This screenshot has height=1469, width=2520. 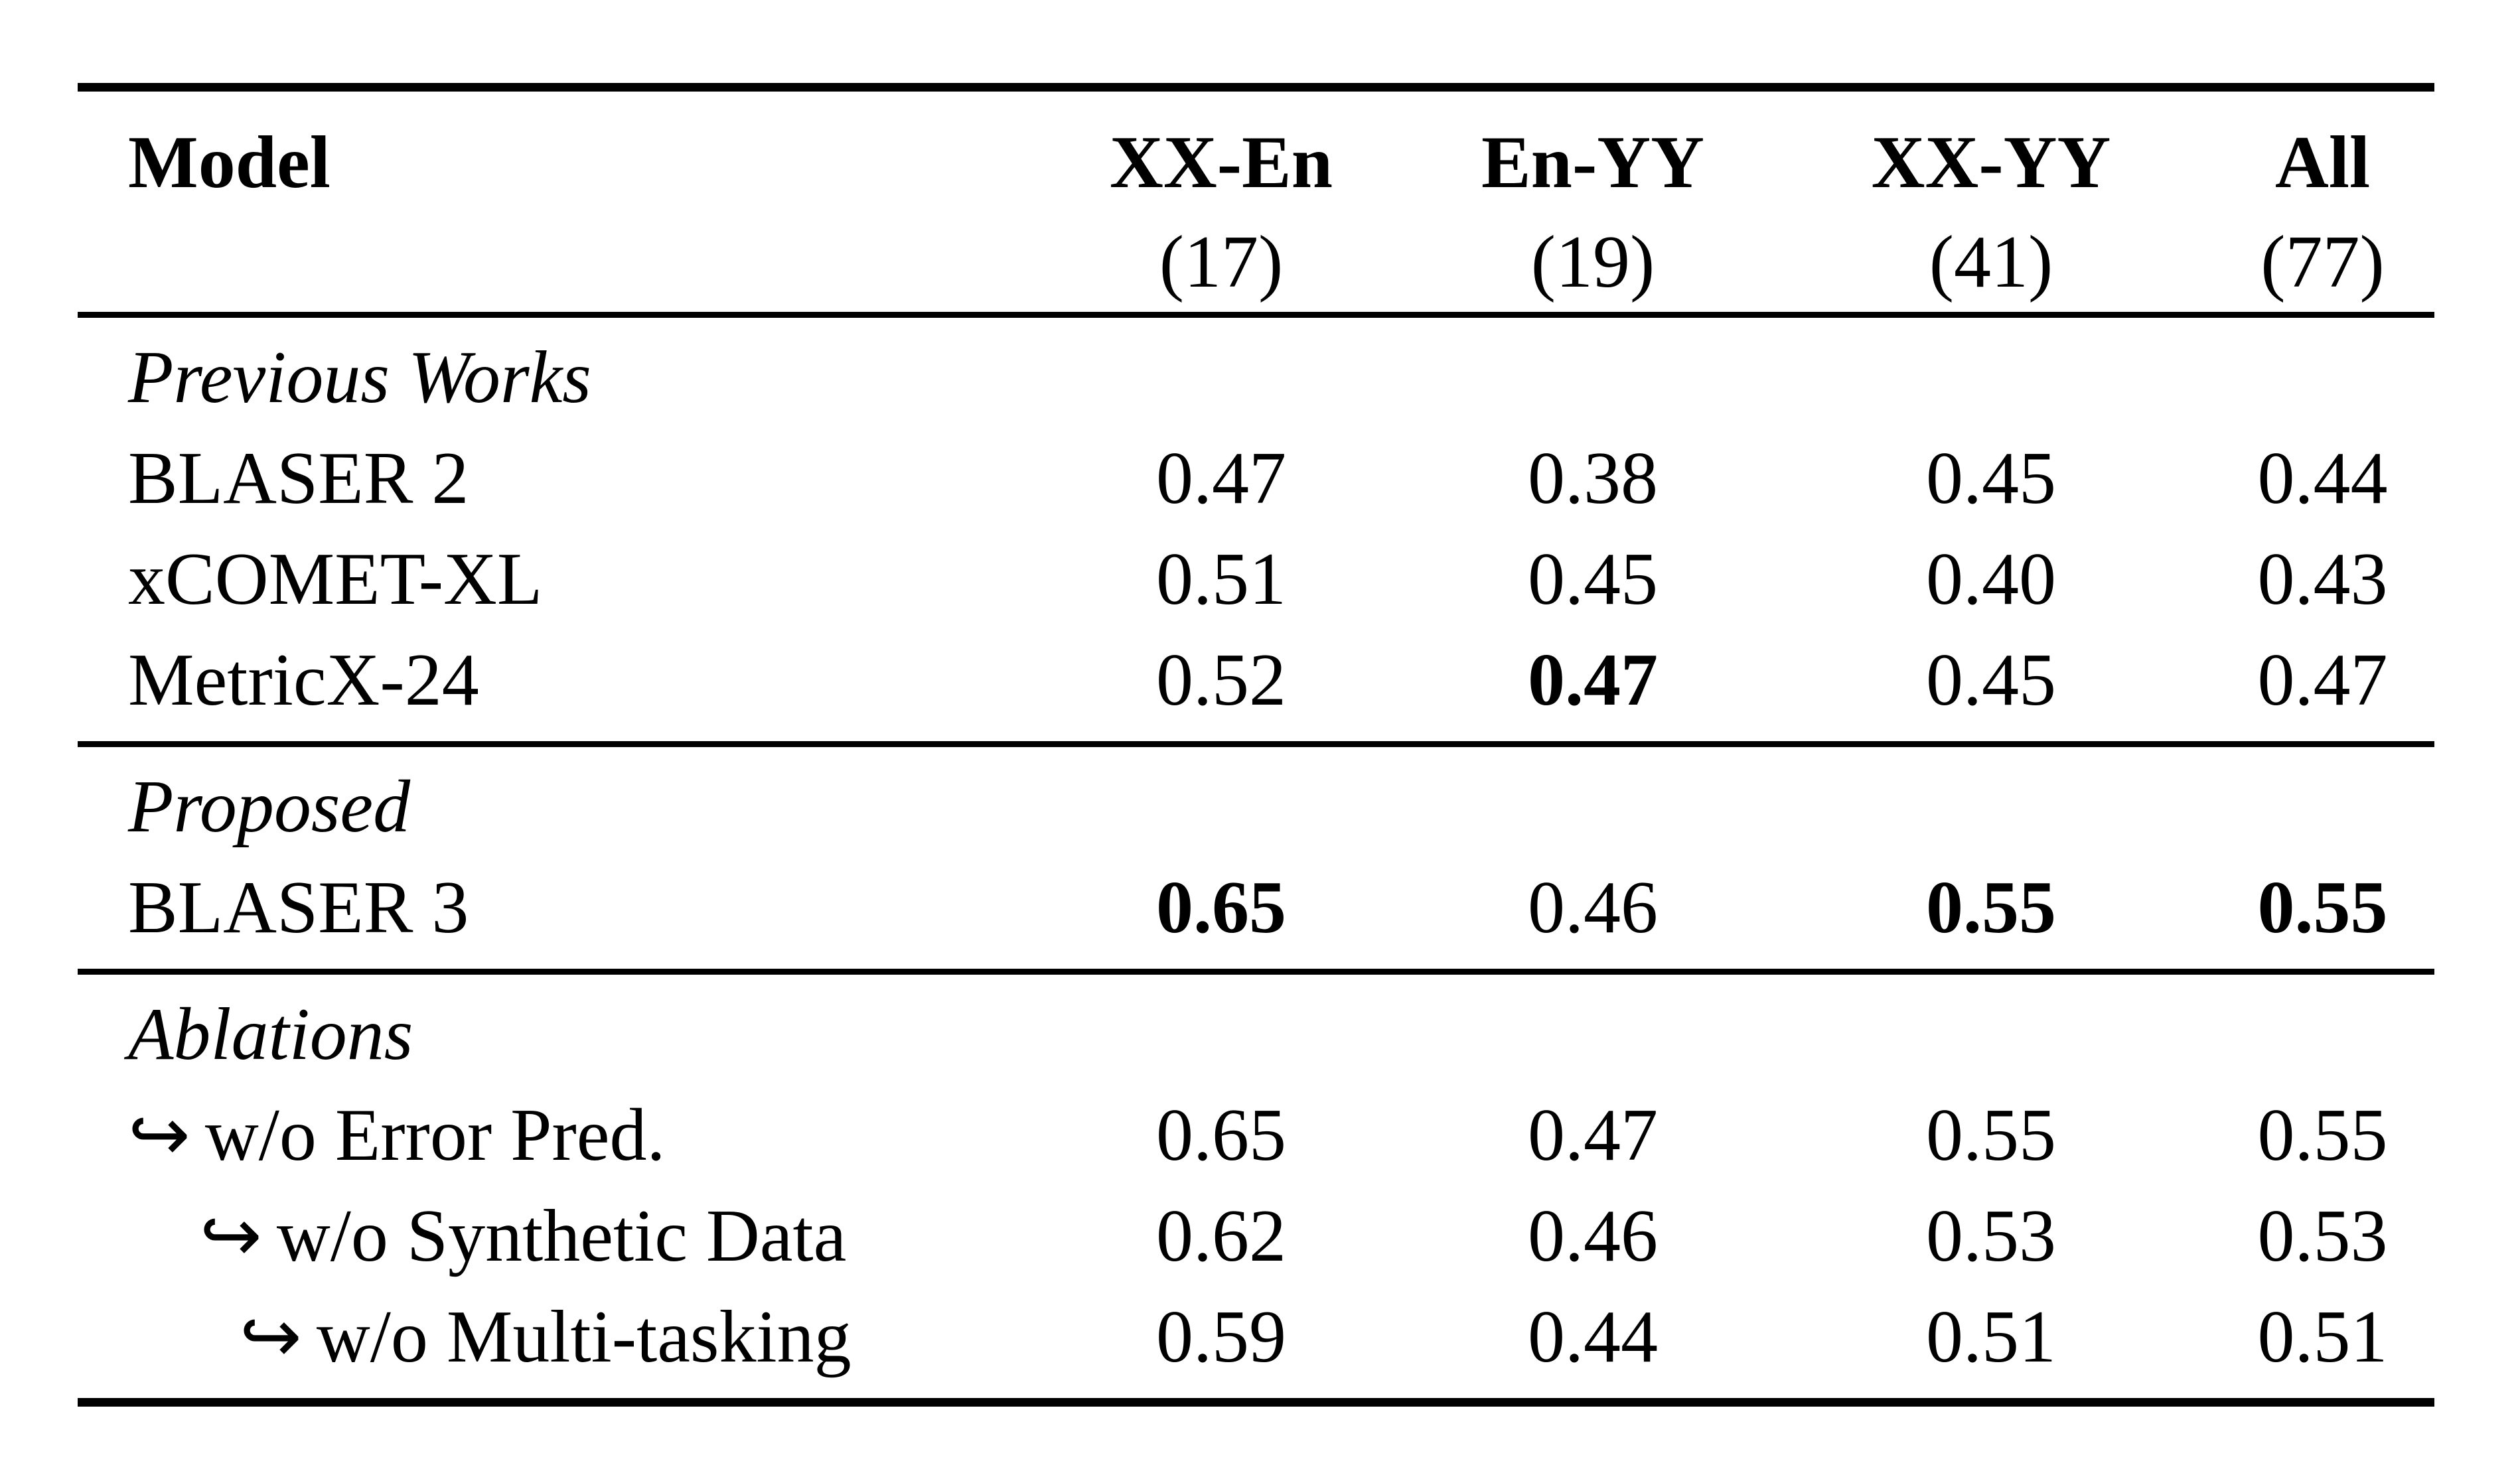 I want to click on column-header-xx-en-label: XX-En, so click(x=1221, y=163).